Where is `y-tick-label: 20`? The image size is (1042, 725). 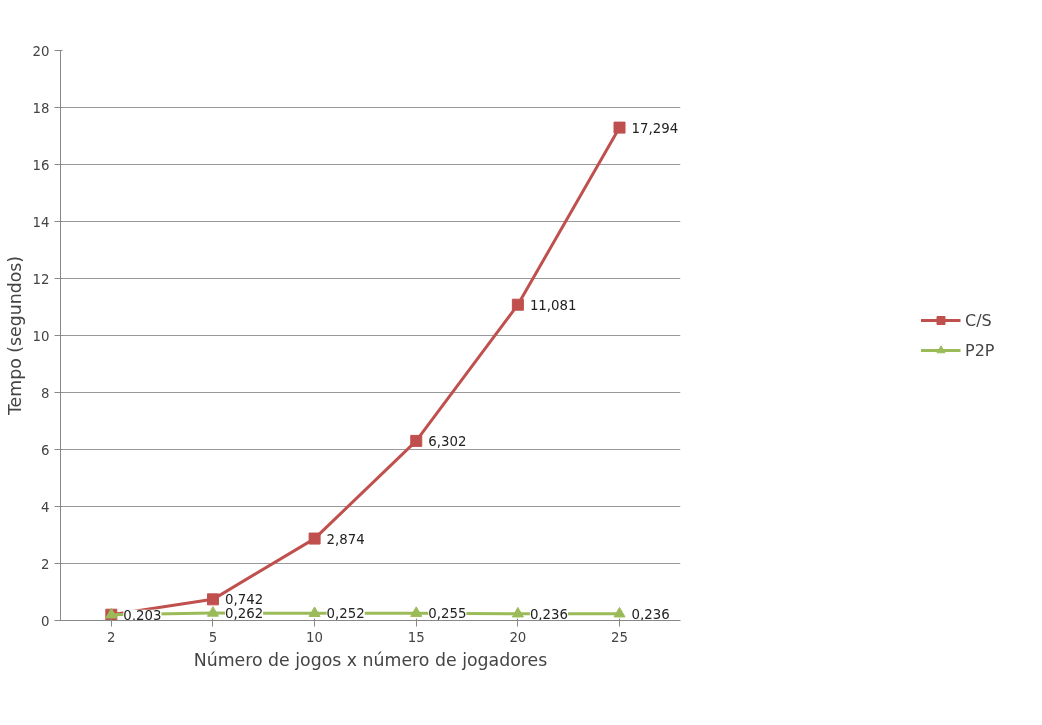 y-tick-label: 20 is located at coordinates (41, 51).